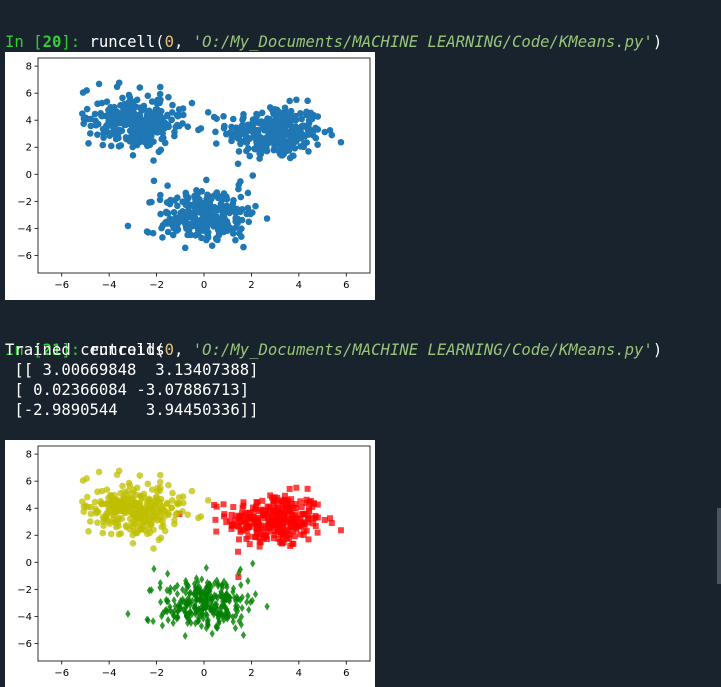 This screenshot has width=721, height=687. I want to click on x-tick-label: −4, so click(109, 285).